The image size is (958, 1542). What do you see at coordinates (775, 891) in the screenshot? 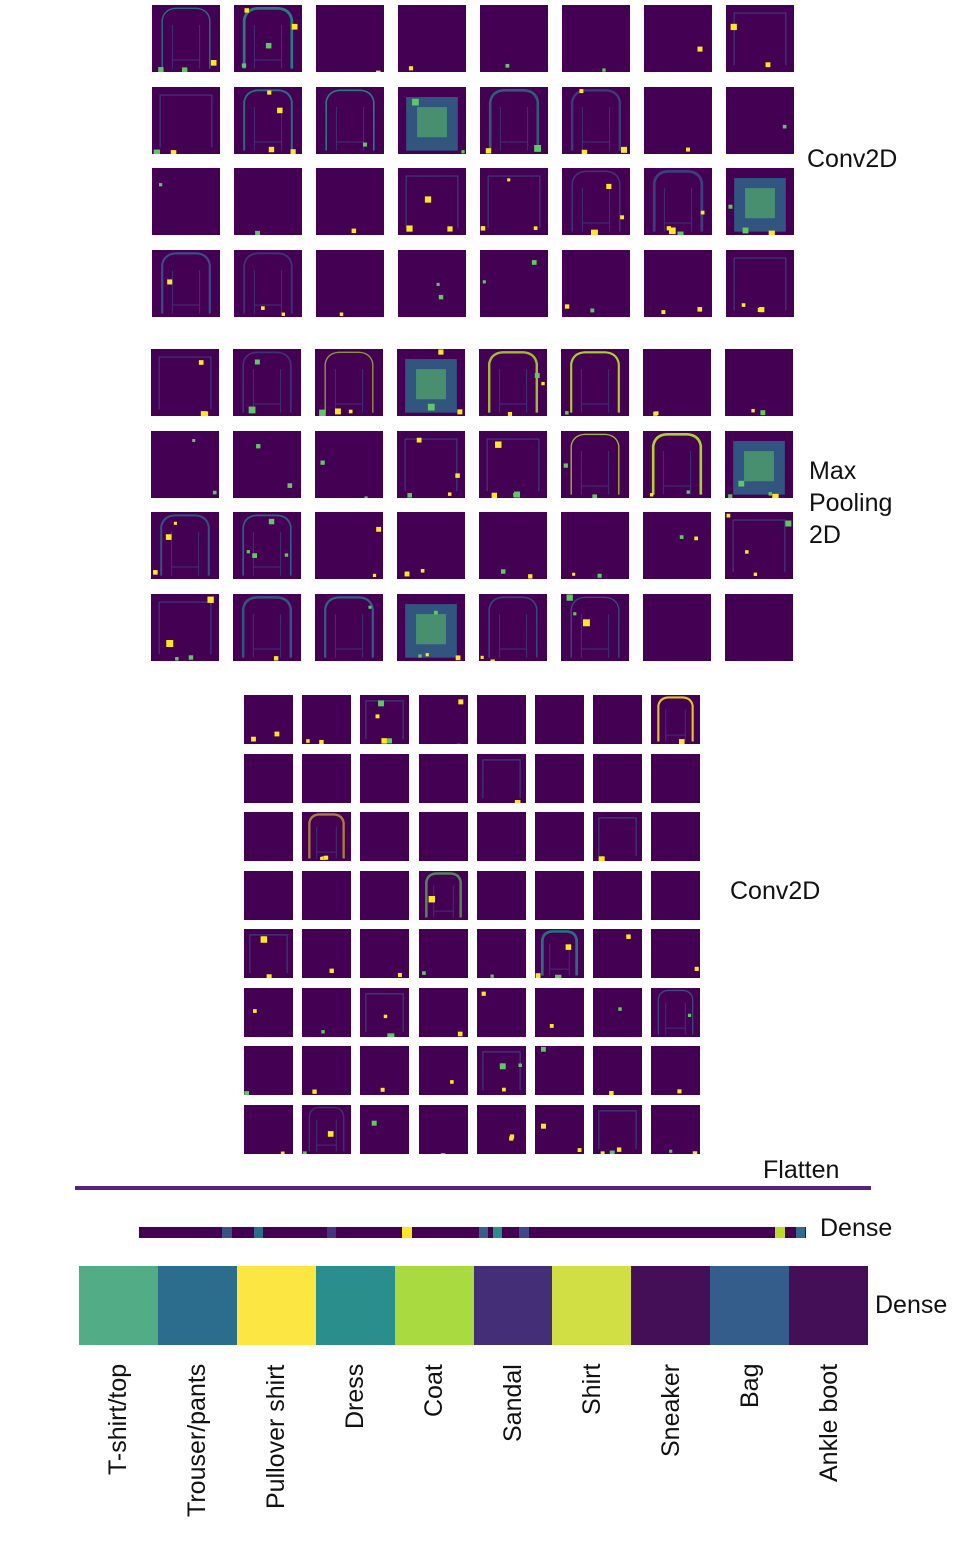
I see `conv2d-layer-2-label: Conv2D` at bounding box center [775, 891].